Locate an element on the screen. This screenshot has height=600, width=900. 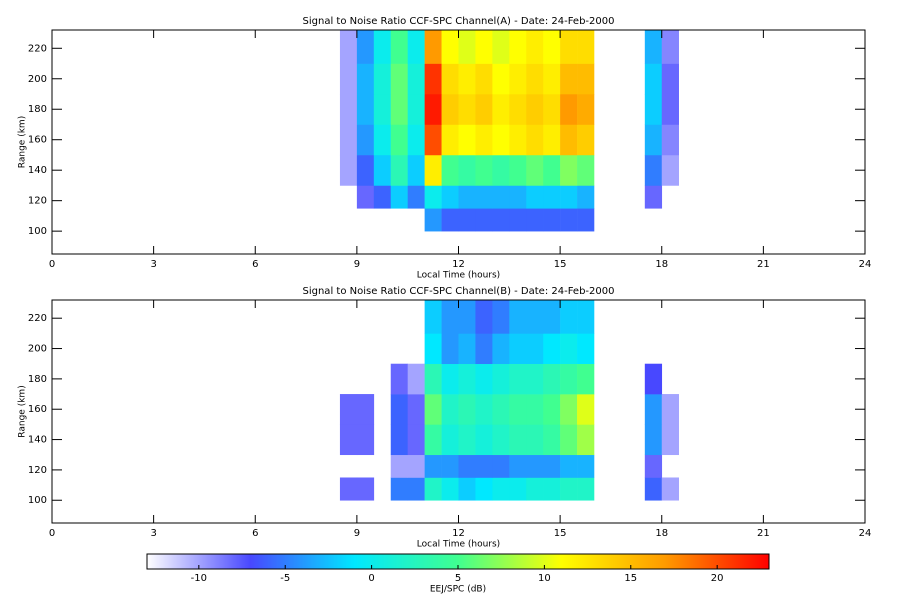
x-tick-label: 12 is located at coordinates (458, 533).